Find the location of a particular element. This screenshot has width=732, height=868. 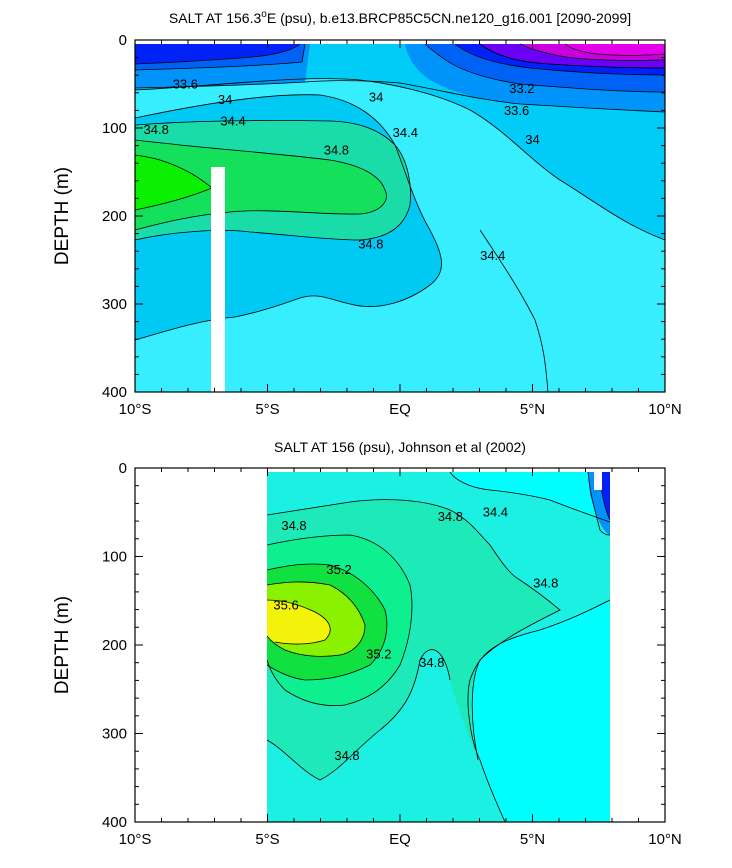

missing-data-notch is located at coordinates (598, 481).